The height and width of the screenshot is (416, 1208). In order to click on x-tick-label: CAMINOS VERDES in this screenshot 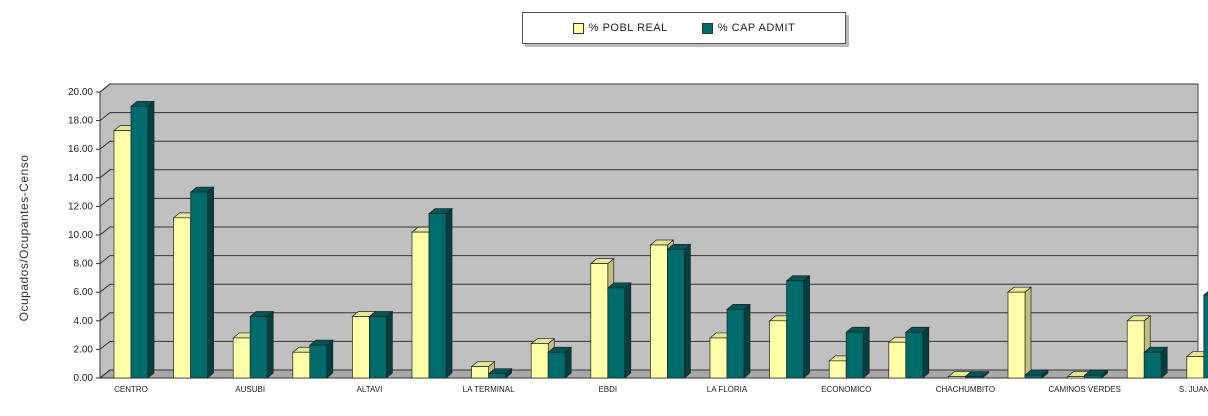, I will do `click(1084, 389)`.